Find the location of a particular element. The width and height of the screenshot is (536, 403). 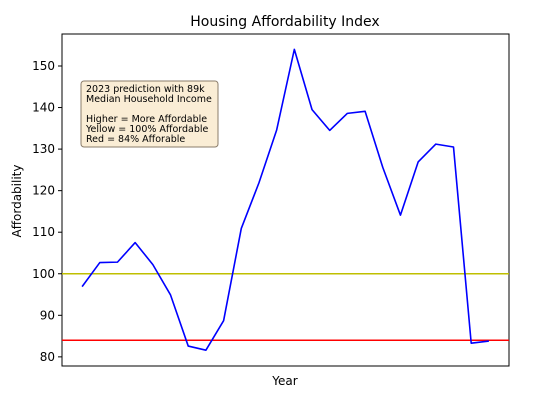

y-tick-label: 80 is located at coordinates (47, 357).